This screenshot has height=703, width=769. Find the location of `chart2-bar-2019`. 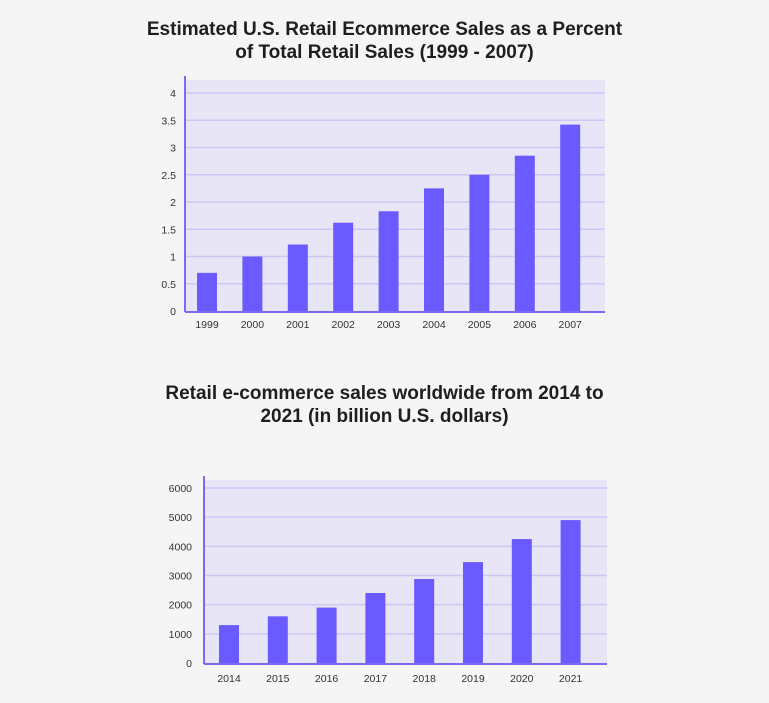

chart2-bar-2019 is located at coordinates (473, 612).